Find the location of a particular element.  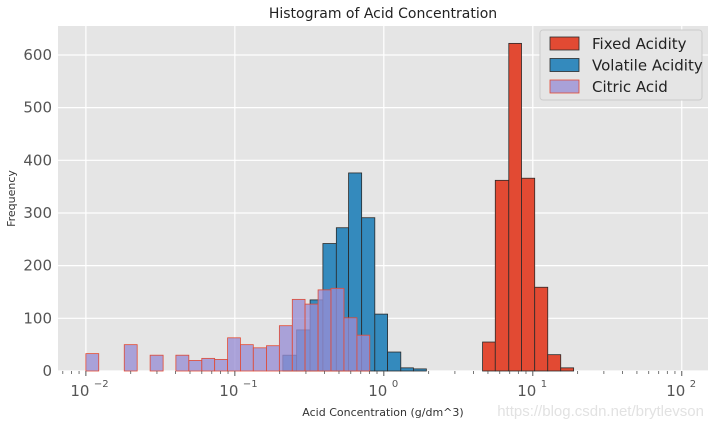

legend-box is located at coordinates (621, 65).